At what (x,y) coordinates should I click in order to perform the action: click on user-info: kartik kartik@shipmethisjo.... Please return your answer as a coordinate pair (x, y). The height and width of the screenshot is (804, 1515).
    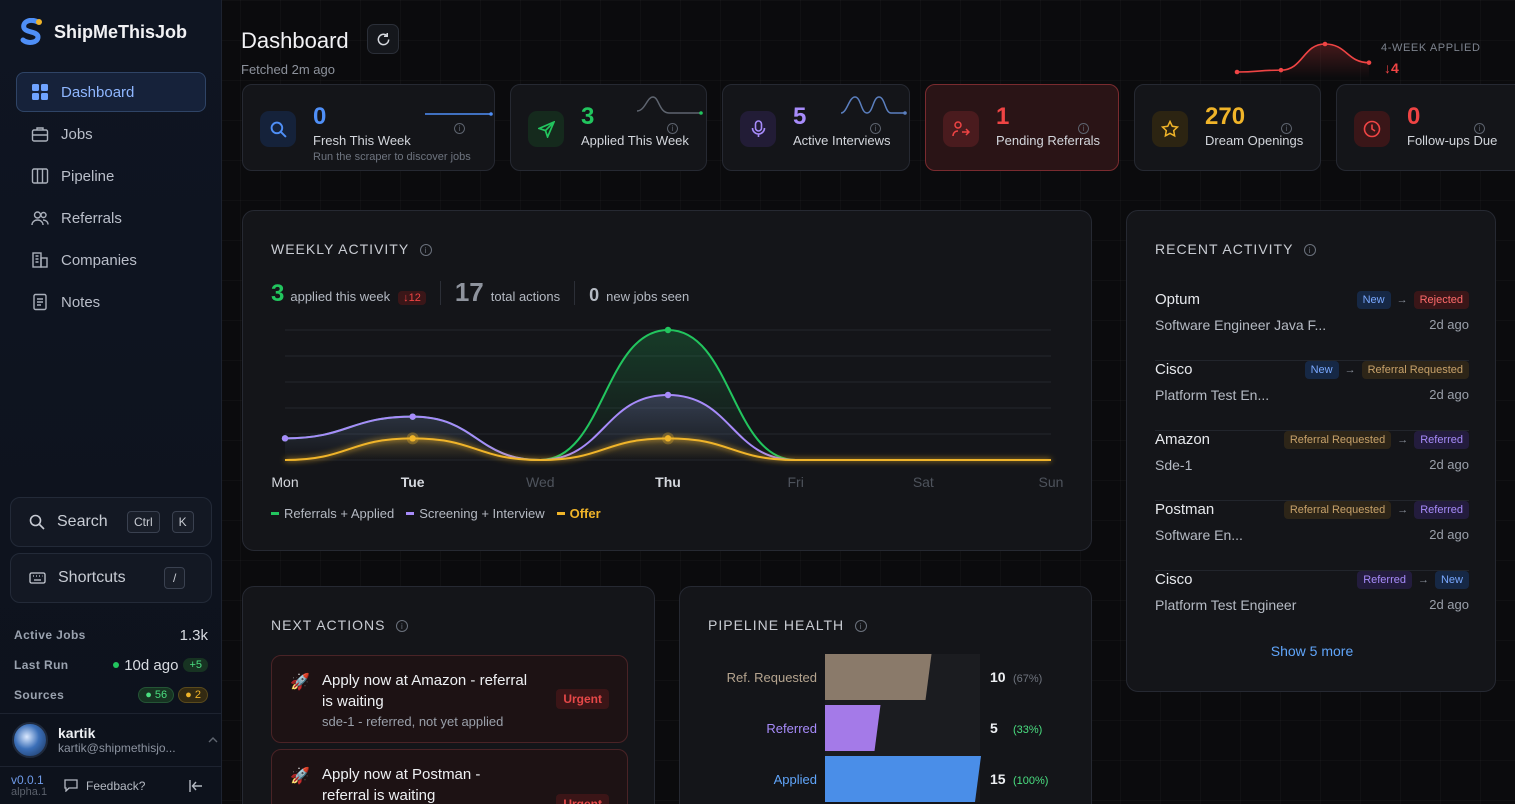
    Looking at the image, I should click on (128, 740).